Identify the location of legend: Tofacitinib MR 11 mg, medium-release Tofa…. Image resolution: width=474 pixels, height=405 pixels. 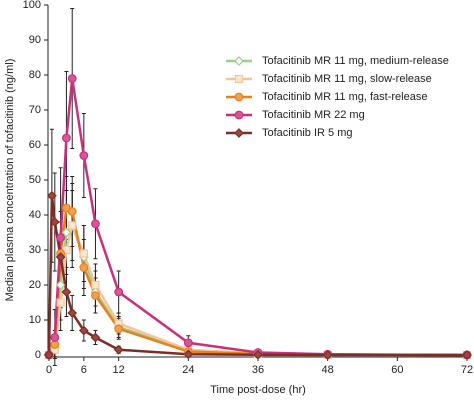
(337, 97).